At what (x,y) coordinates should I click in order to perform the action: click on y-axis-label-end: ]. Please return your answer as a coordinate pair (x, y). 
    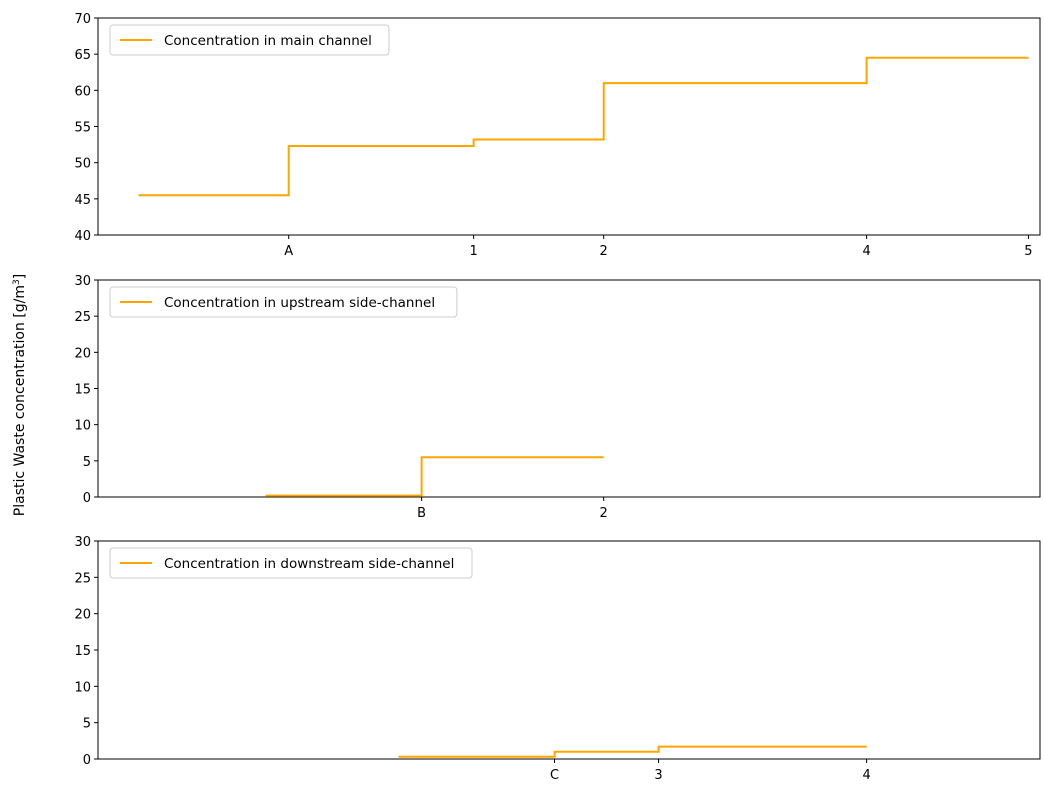
    Looking at the image, I should click on (20, 276).